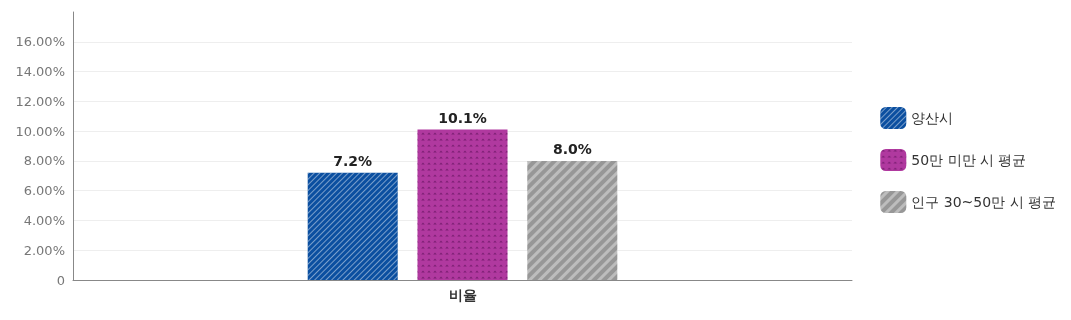  What do you see at coordinates (60, 280) in the screenshot?
I see `y-tick-label: 0` at bounding box center [60, 280].